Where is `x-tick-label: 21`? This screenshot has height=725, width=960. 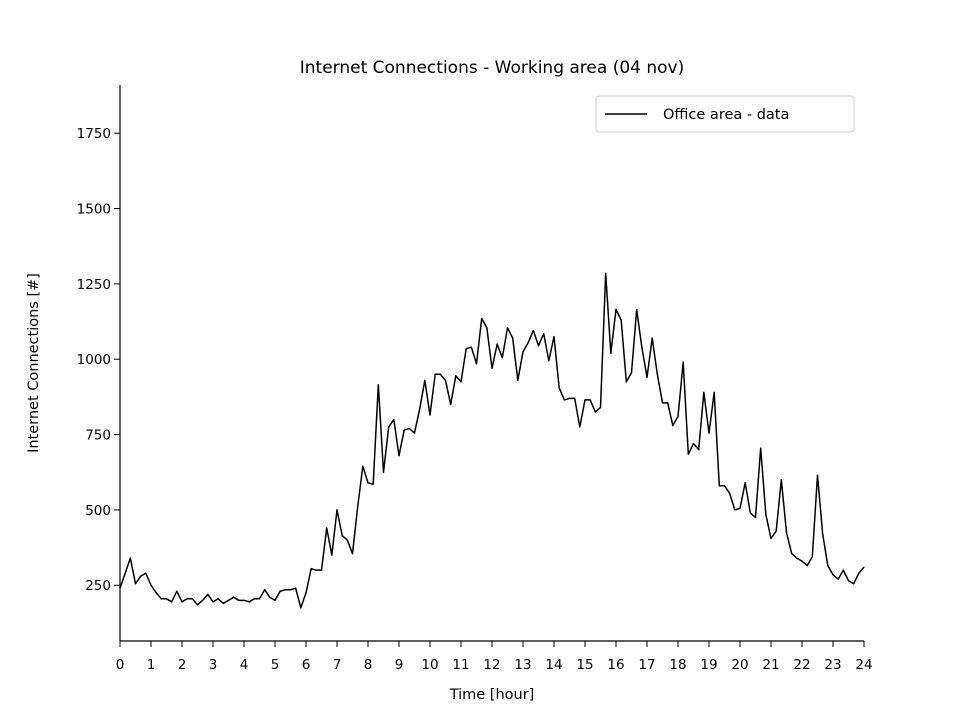
x-tick-label: 21 is located at coordinates (770, 665).